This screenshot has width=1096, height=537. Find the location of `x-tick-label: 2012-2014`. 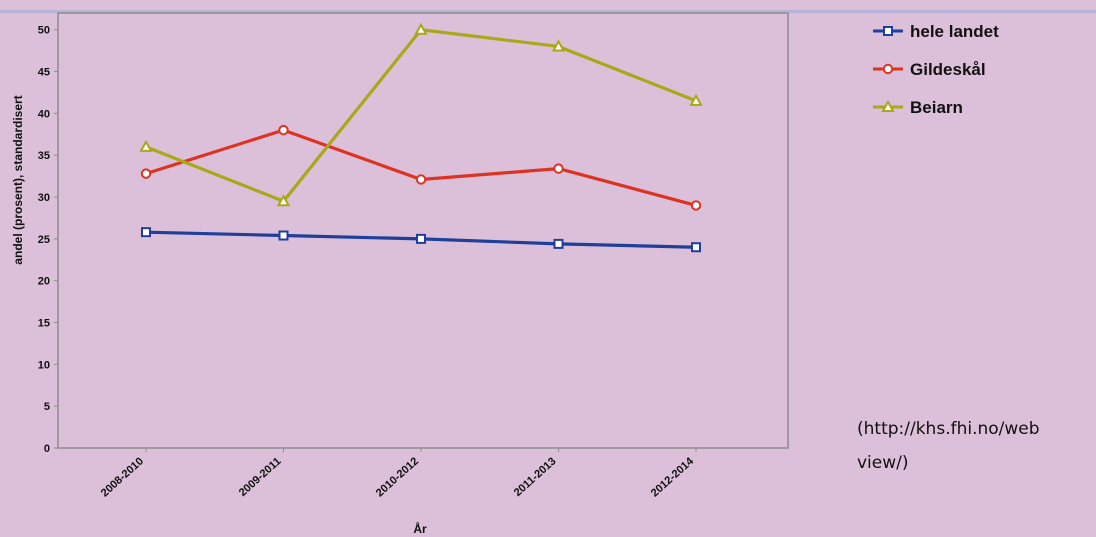

x-tick-label: 2012-2014 is located at coordinates (673, 477).